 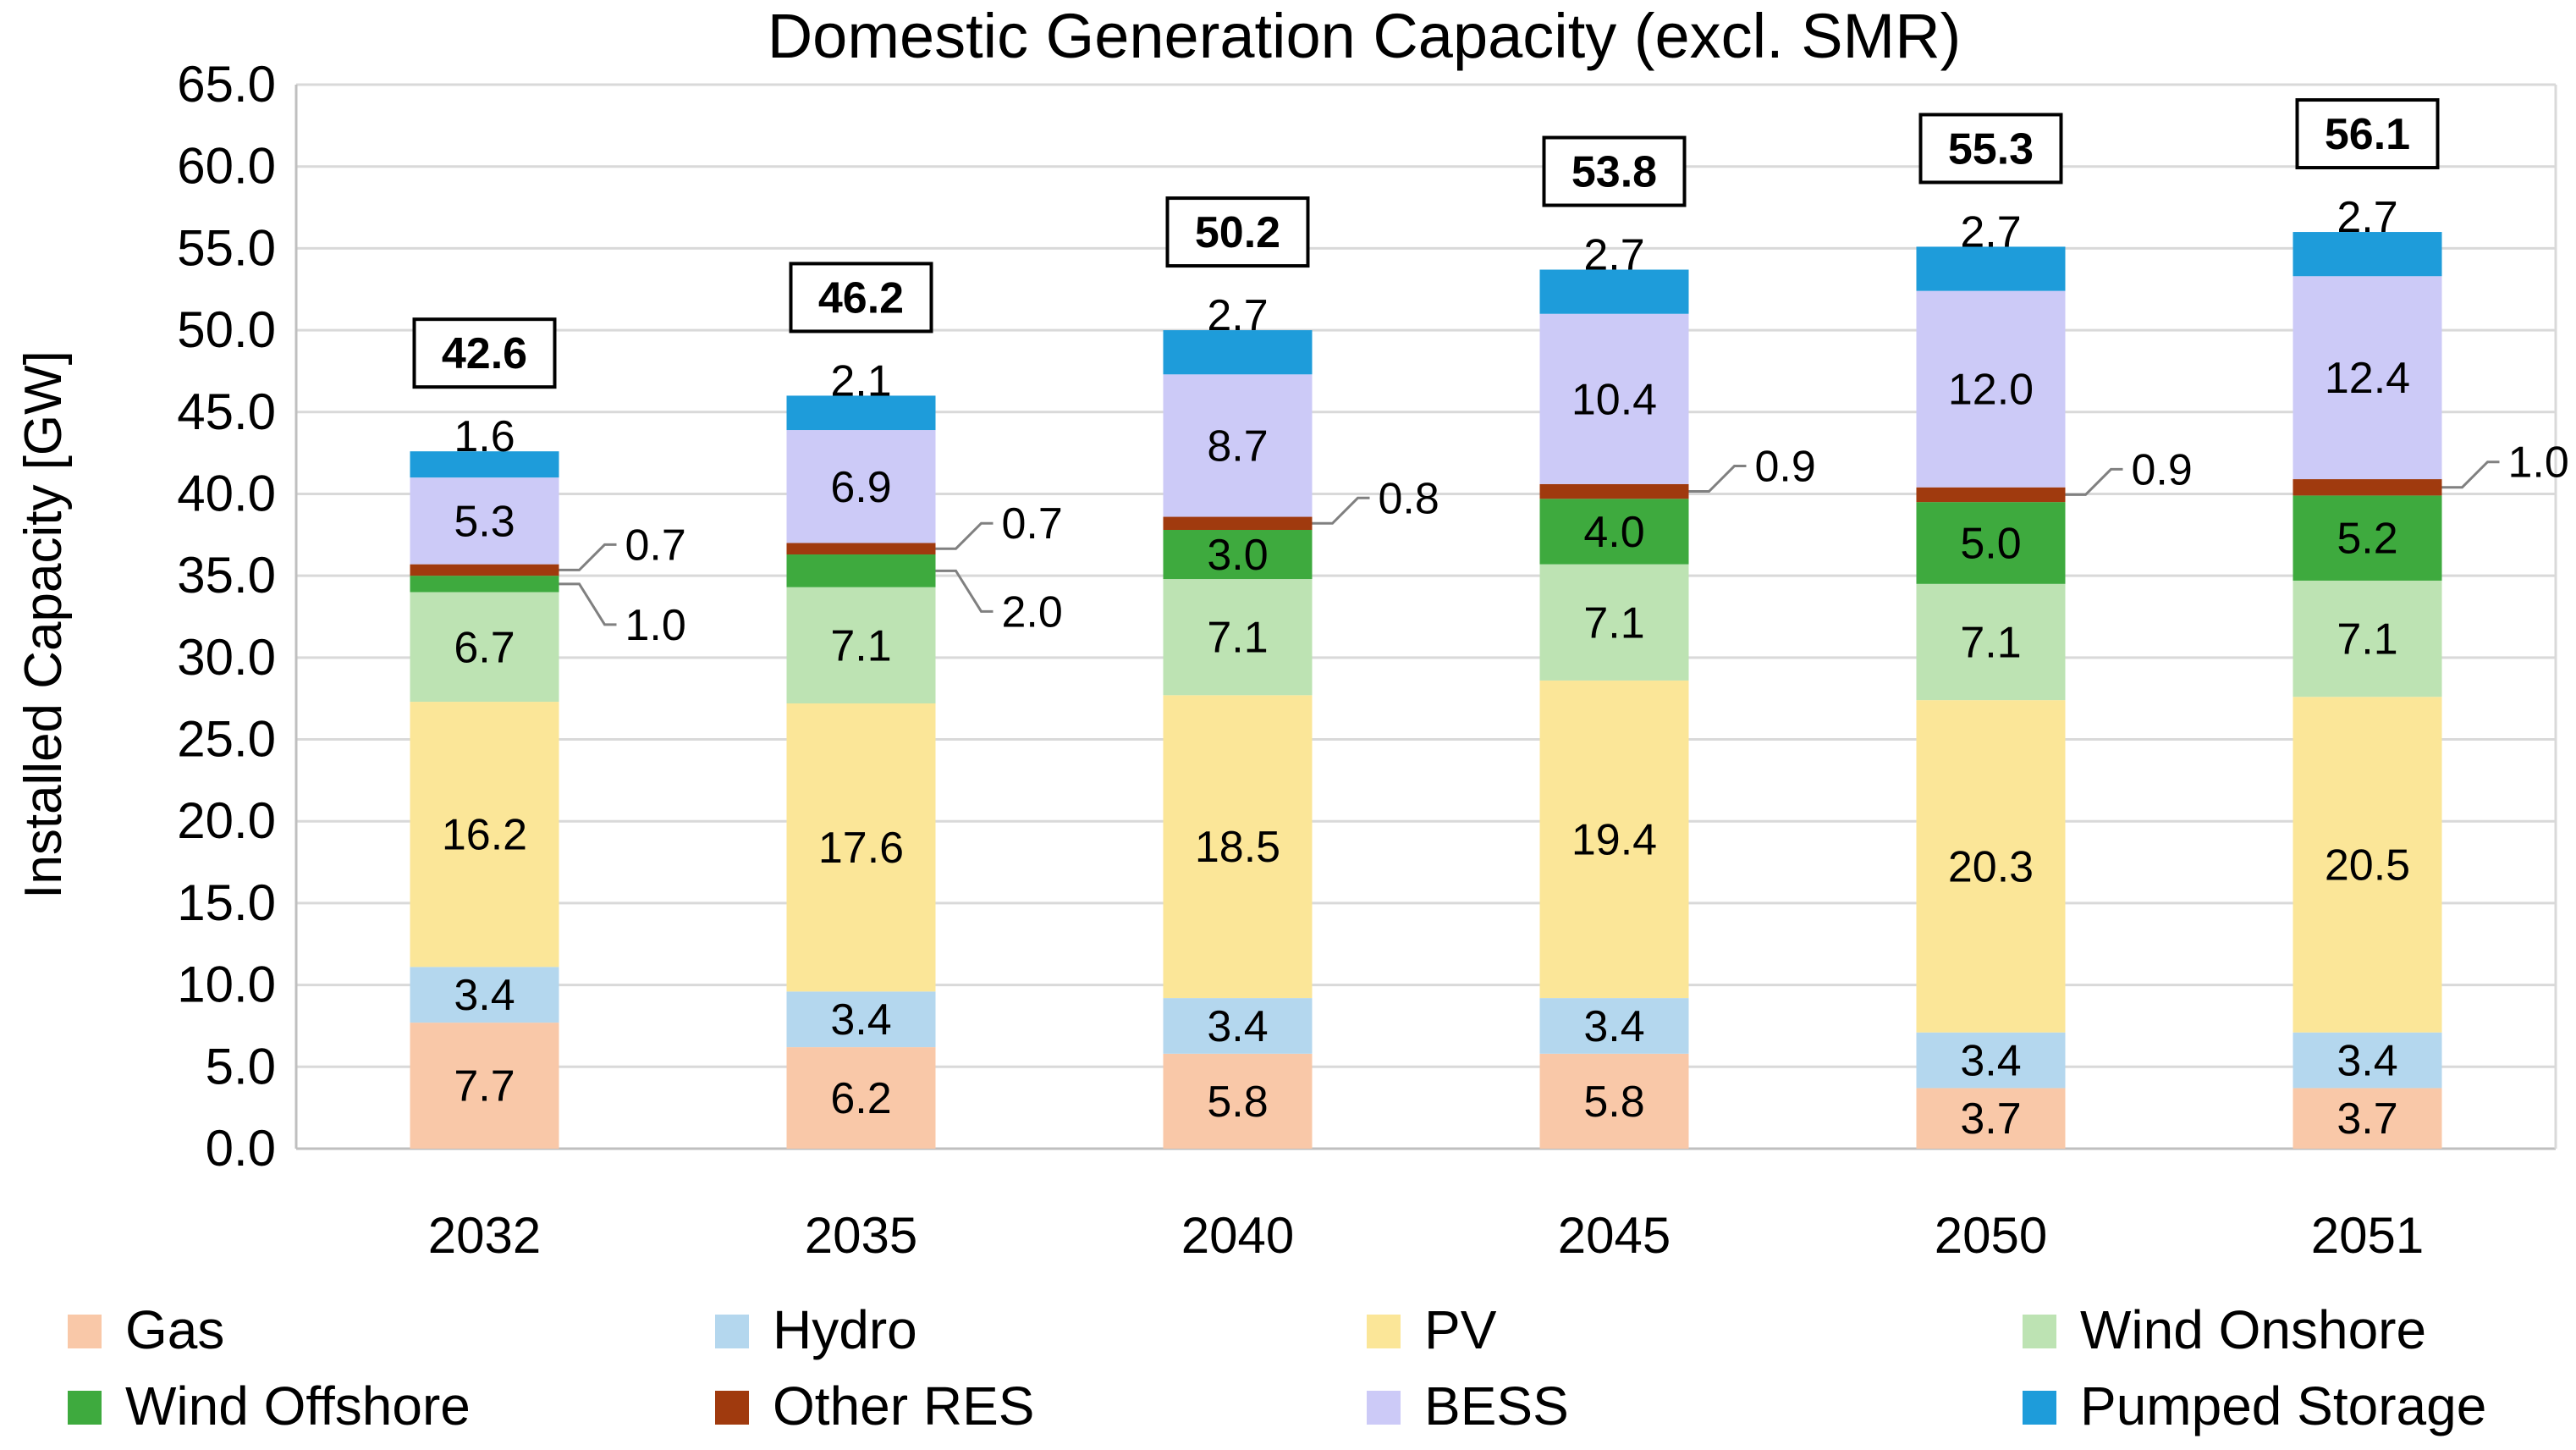 I want to click on y-tick-label: 40.0, so click(x=226, y=493).